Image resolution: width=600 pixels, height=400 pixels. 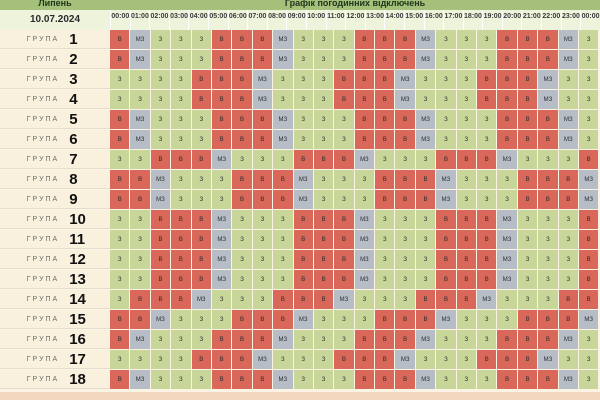 I want to click on hour-label: 23:00, so click(x=570, y=20).